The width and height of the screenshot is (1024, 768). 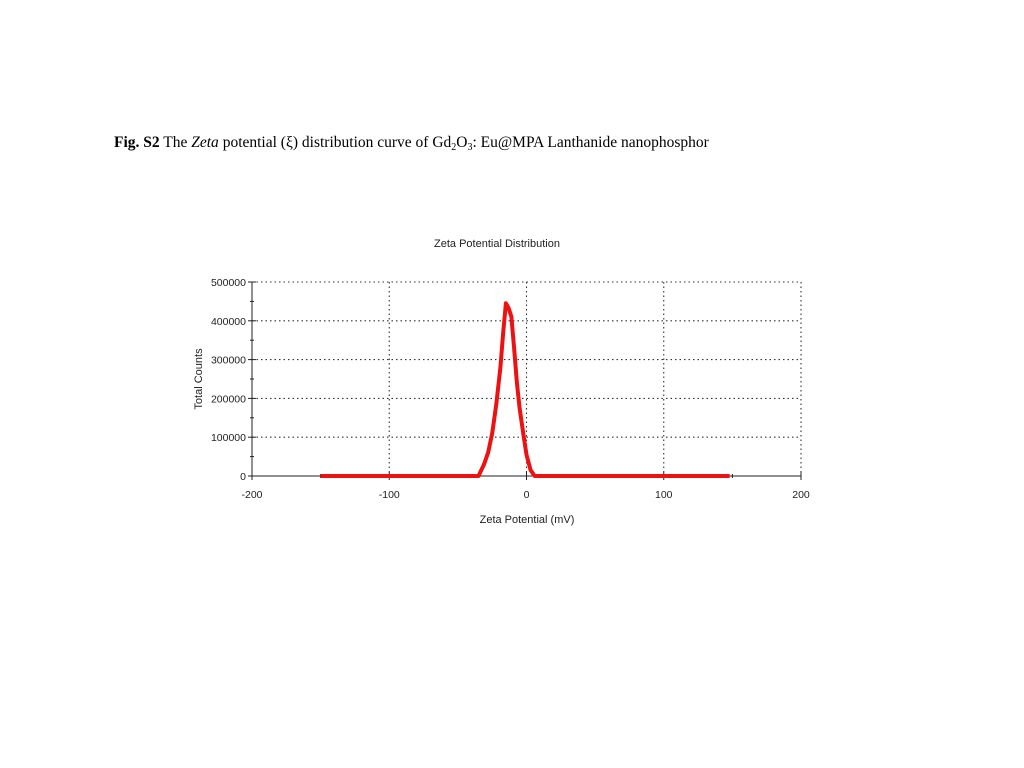 I want to click on distribution-curve, so click(x=525, y=389).